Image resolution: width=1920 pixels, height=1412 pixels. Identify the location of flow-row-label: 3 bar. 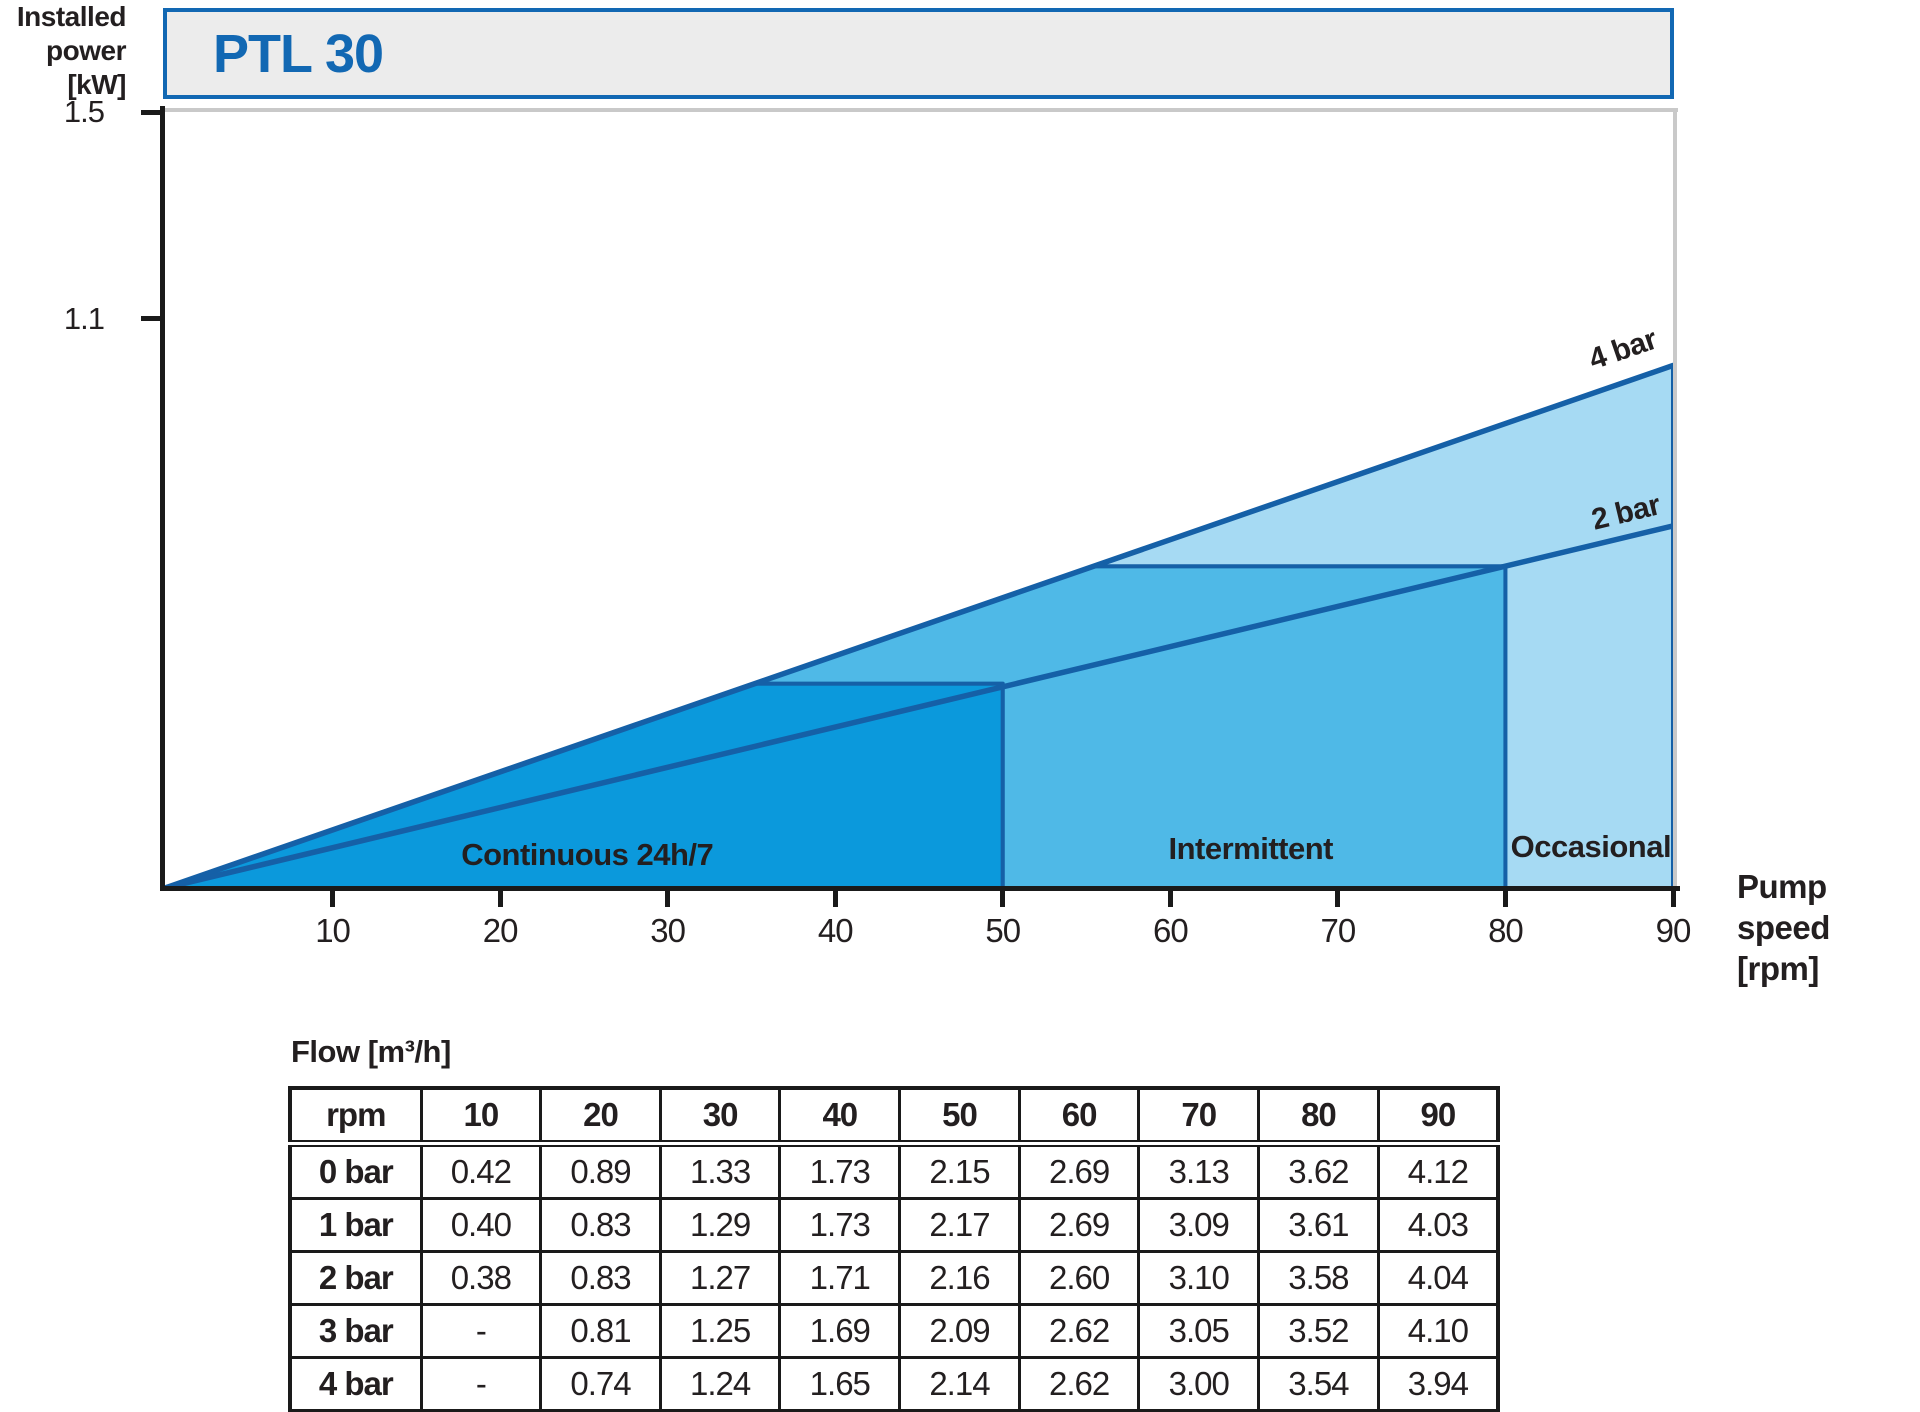
(355, 1331).